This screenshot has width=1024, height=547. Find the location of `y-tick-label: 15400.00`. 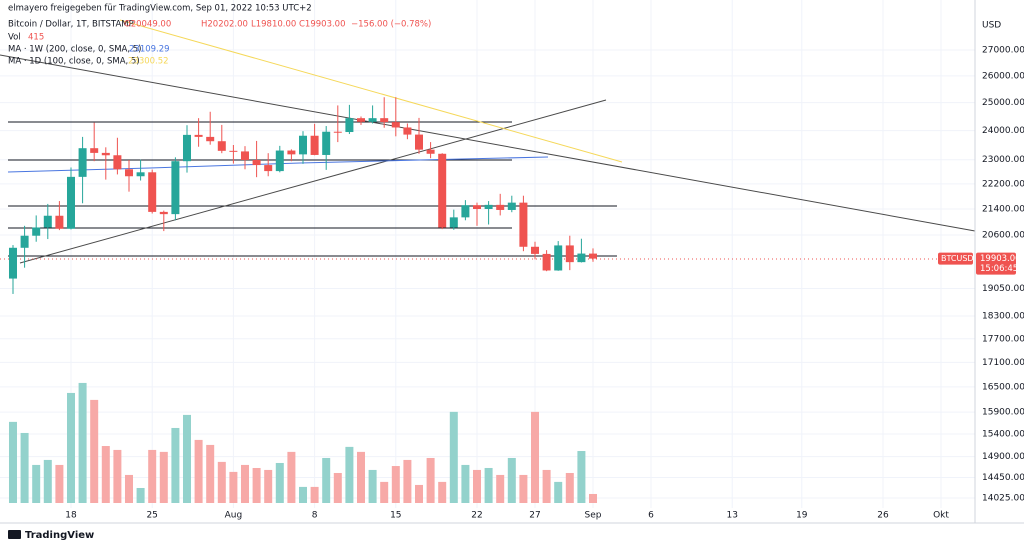

y-tick-label: 15400.00 is located at coordinates (1003, 434).